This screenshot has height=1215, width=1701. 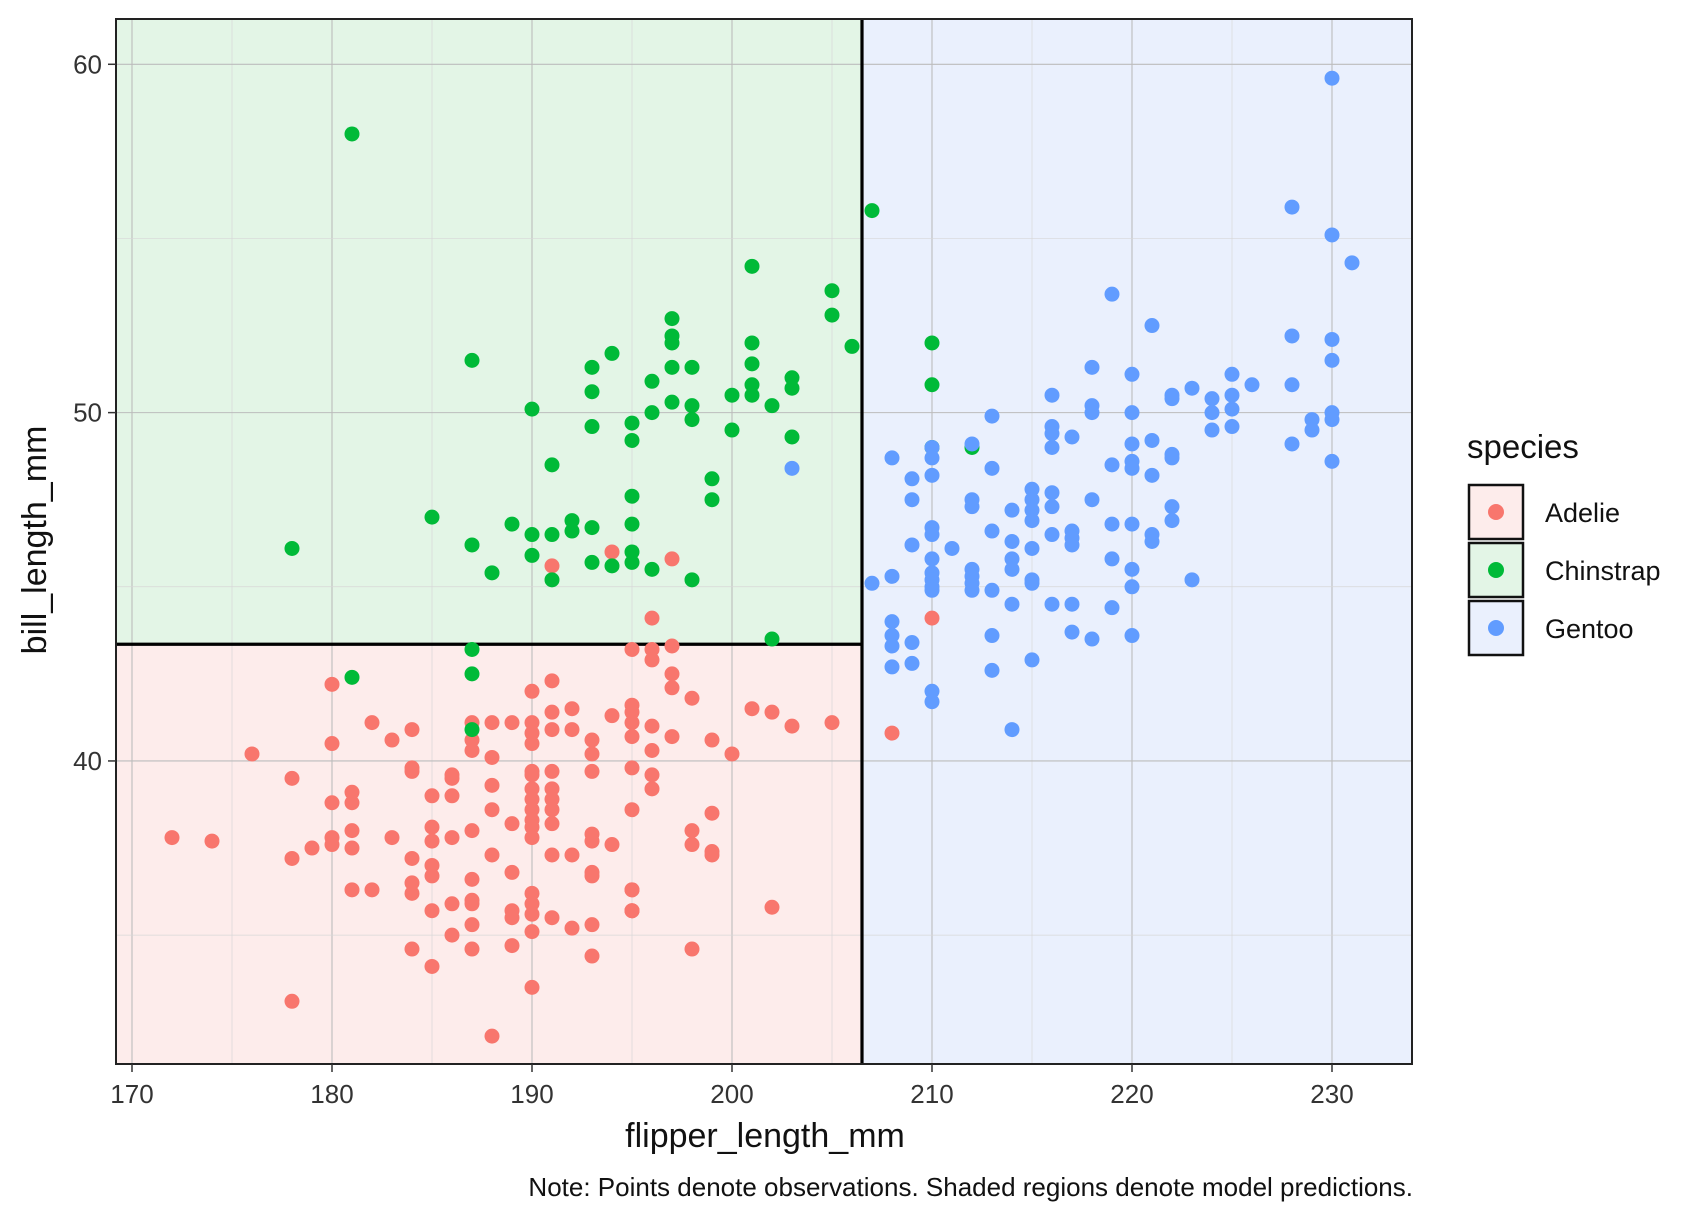 I want to click on y-axis-title: bill_length_mm, so click(x=35, y=540).